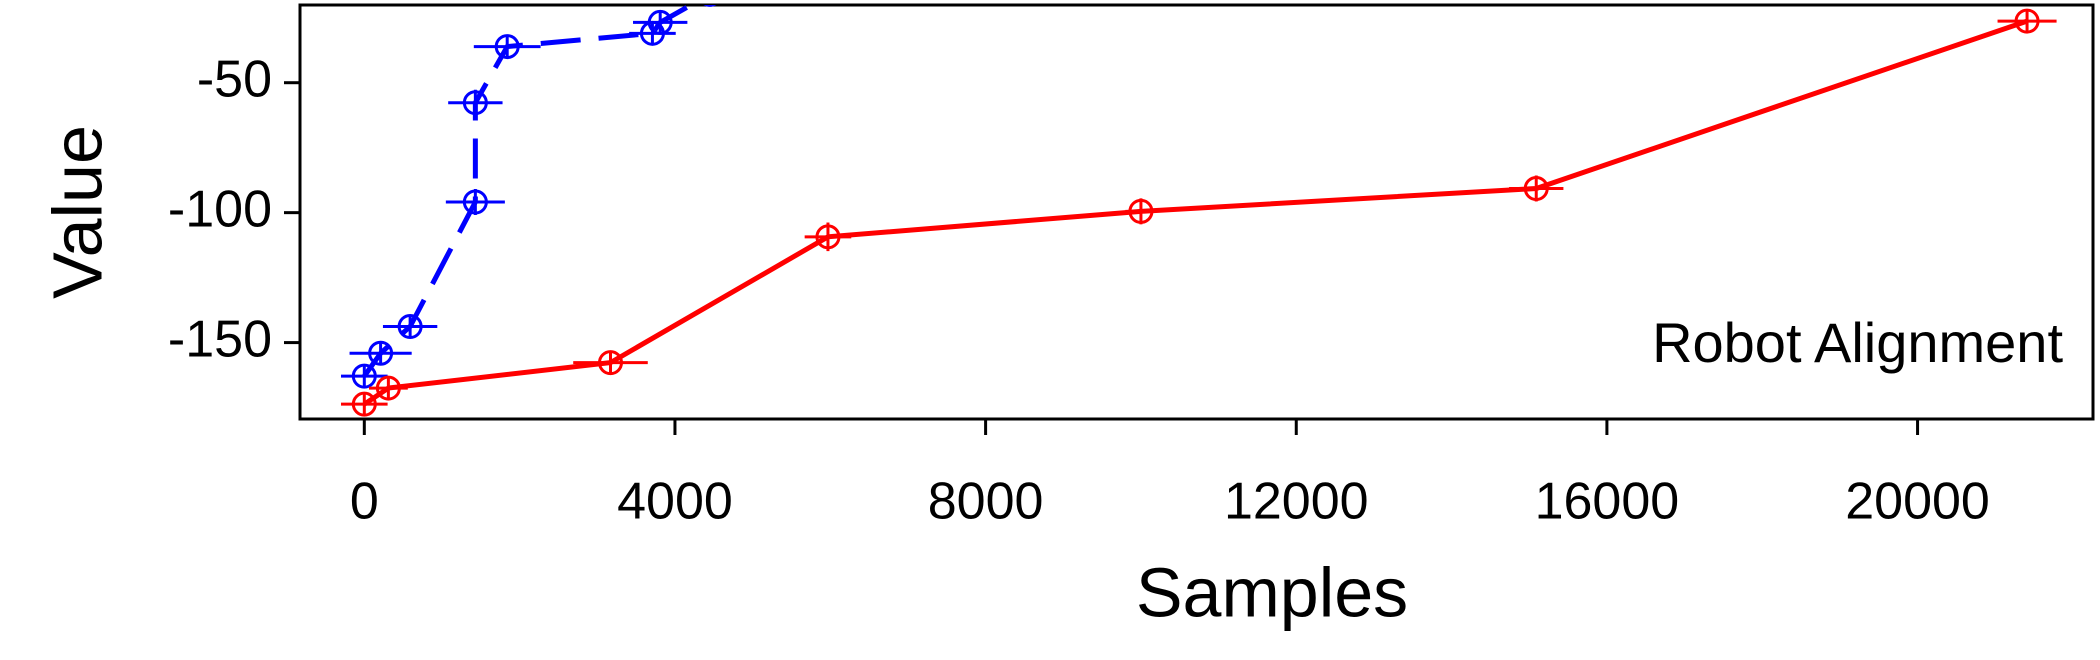 The image size is (2100, 660). Describe the element at coordinates (986, 502) in the screenshot. I see `x-tick-label: 8000` at that location.